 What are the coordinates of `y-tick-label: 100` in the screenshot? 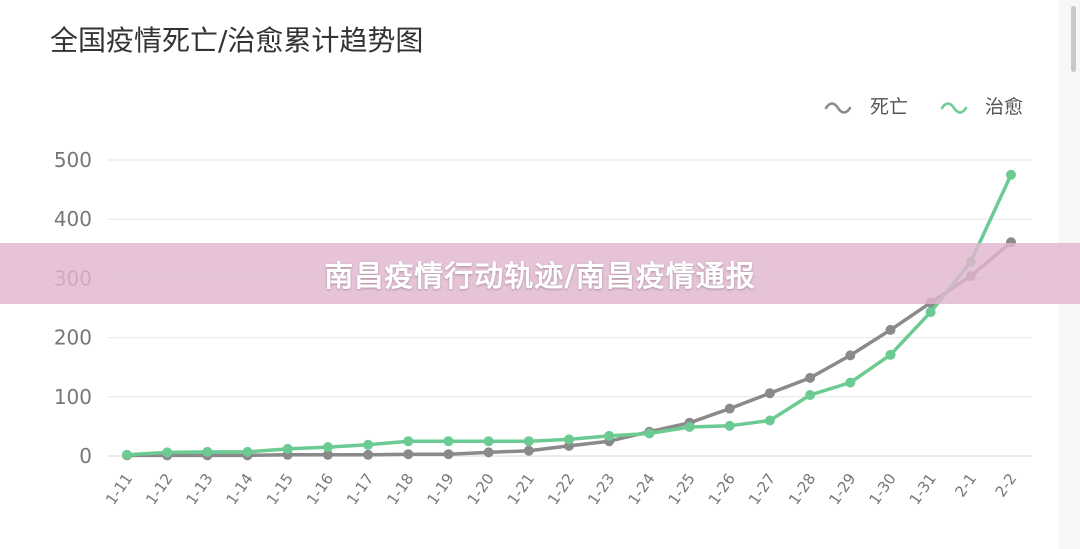 It's located at (73, 397).